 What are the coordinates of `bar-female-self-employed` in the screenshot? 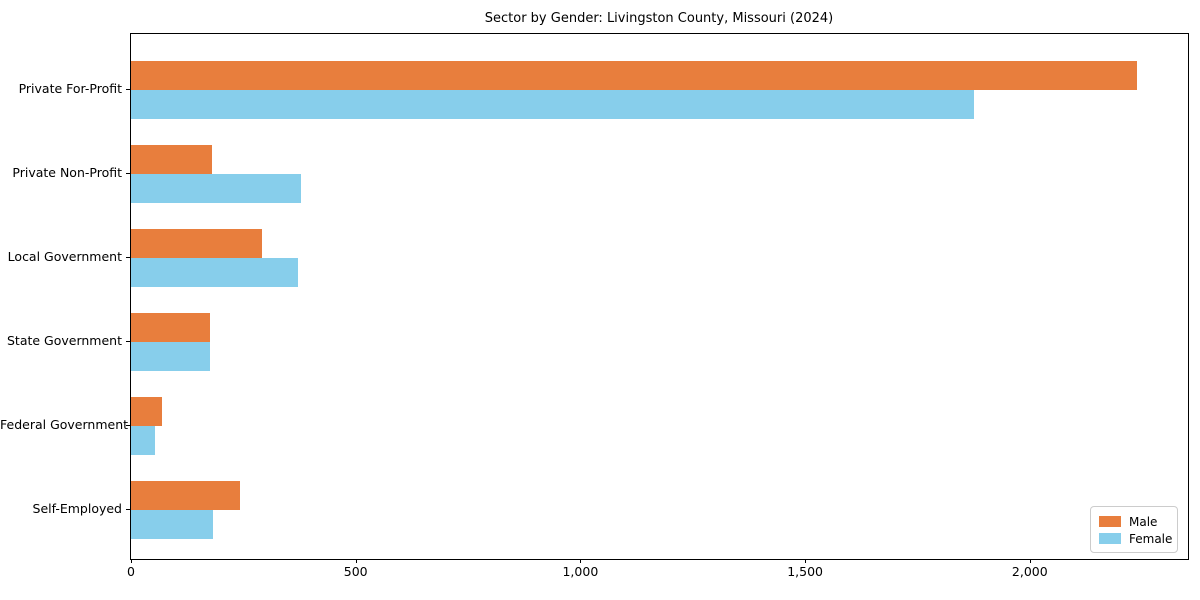 It's located at (172, 524).